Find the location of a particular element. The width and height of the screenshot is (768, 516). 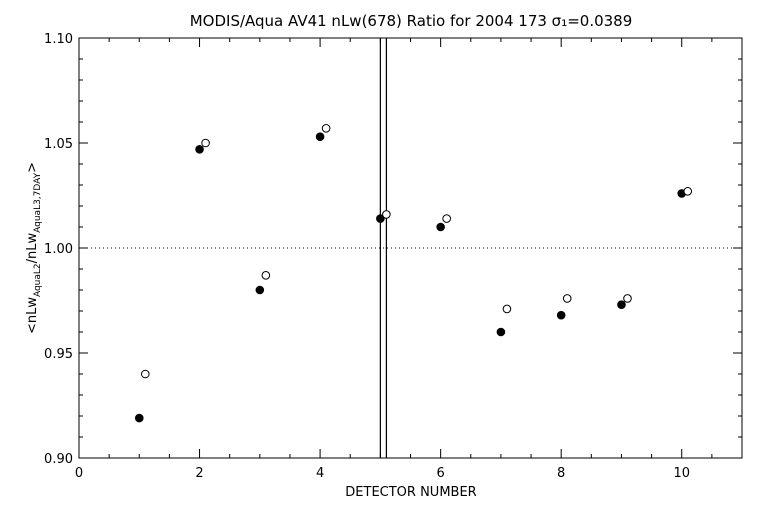

x-tick-label: 2 is located at coordinates (199, 473).